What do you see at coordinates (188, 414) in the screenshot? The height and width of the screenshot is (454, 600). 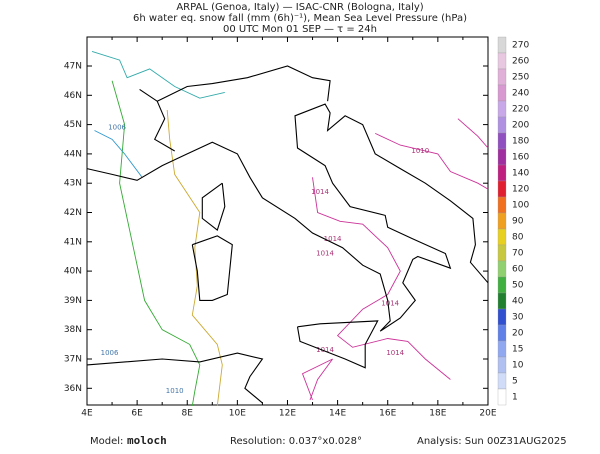 I see `lon-label: 8E` at bounding box center [188, 414].